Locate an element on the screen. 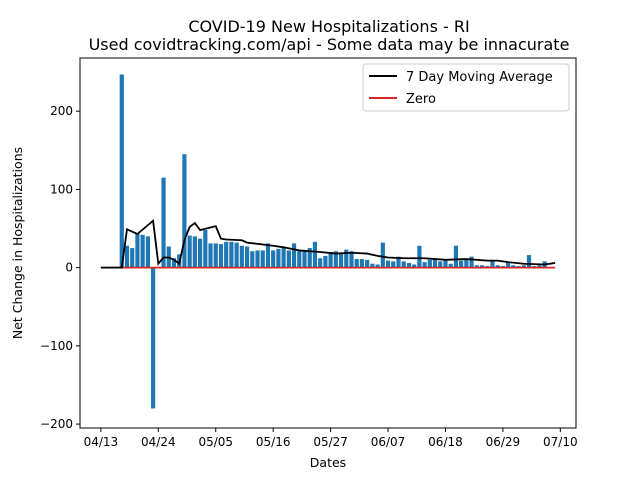 The height and width of the screenshot is (484, 640). legend-label-moving-average: 7 Day Moving Average is located at coordinates (479, 77).